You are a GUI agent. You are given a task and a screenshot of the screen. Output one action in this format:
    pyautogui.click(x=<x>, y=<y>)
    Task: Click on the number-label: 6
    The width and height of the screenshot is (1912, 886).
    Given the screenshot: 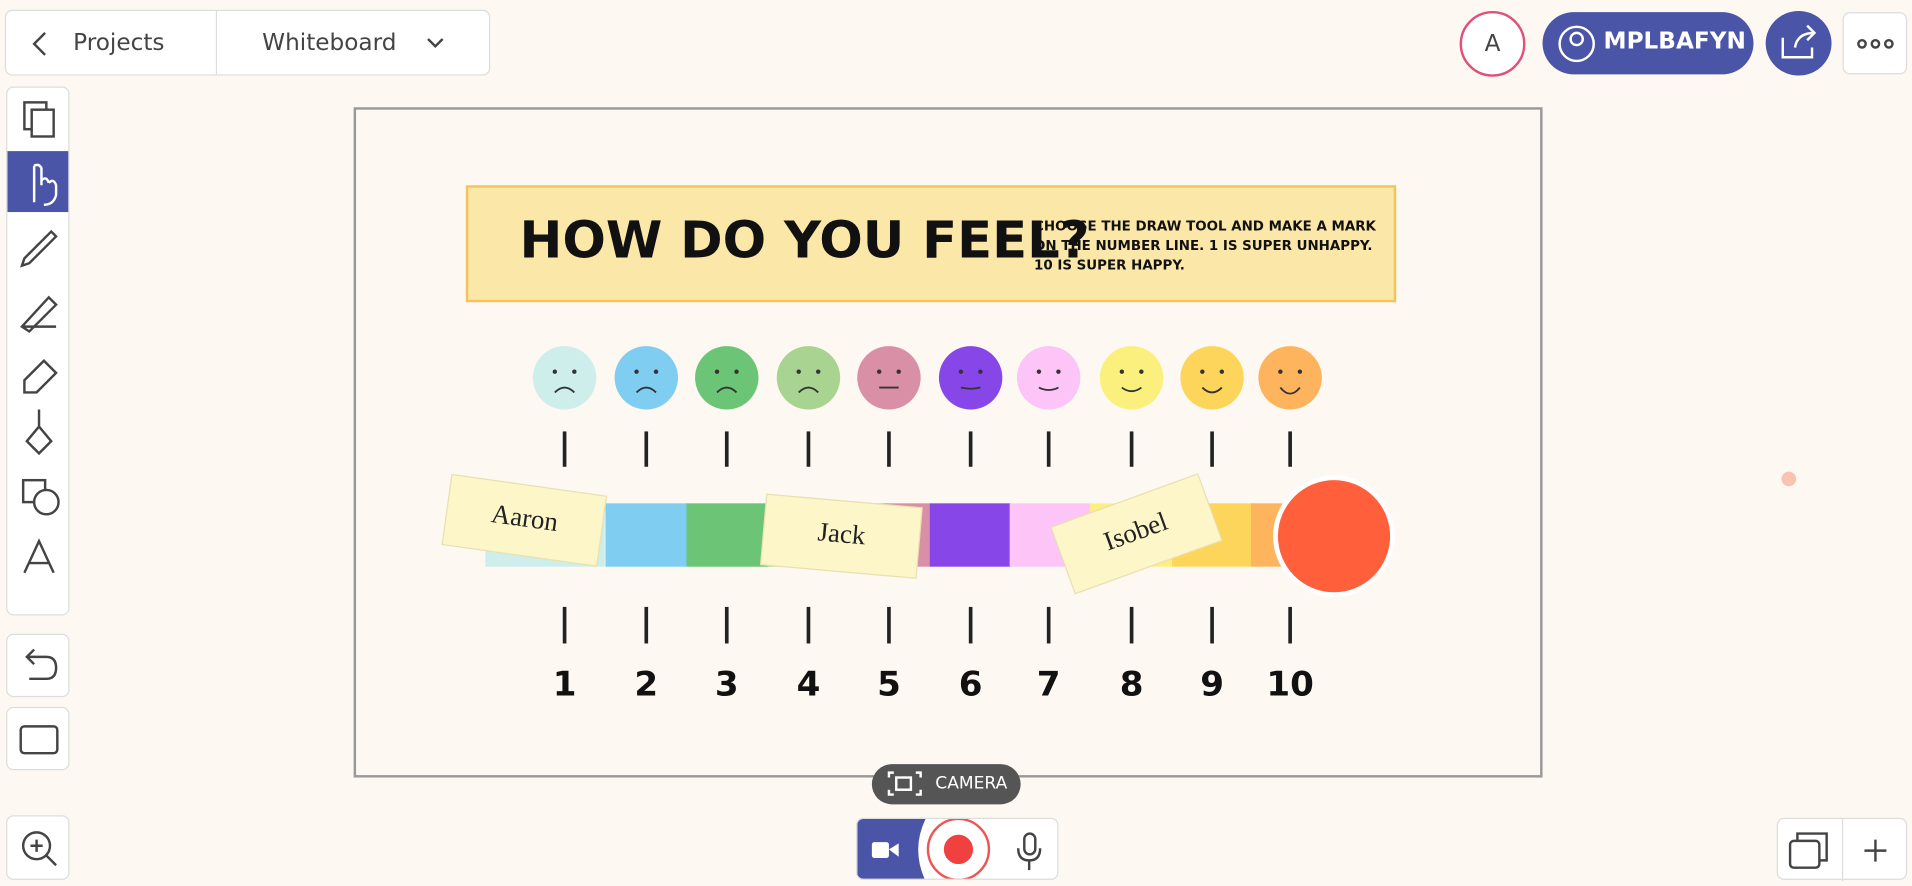 What is the action you would take?
    pyautogui.click(x=971, y=685)
    